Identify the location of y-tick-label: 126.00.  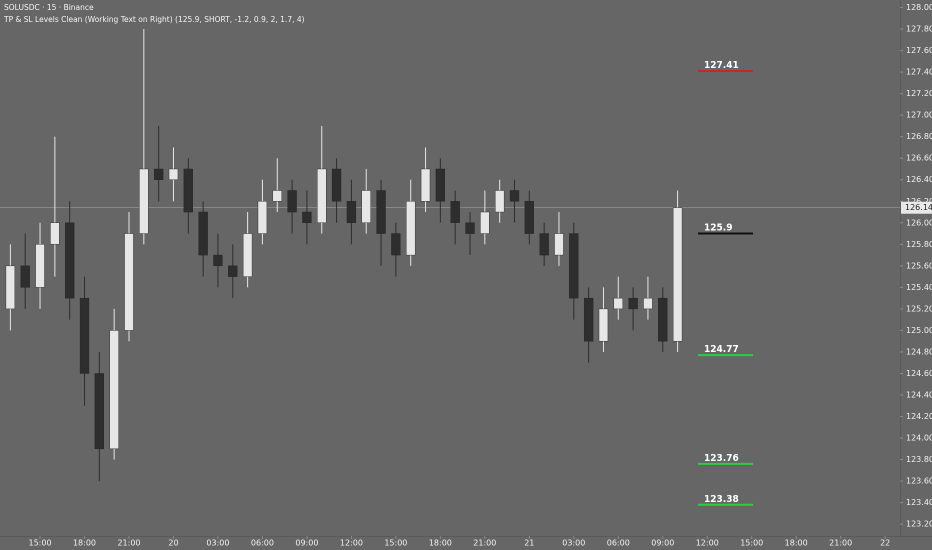
(919, 222).